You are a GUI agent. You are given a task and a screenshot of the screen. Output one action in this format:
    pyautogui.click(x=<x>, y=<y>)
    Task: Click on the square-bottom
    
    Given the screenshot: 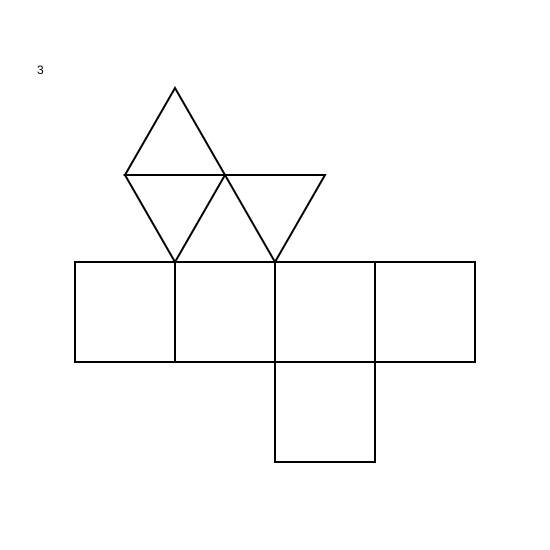 What is the action you would take?
    pyautogui.click(x=325, y=412)
    